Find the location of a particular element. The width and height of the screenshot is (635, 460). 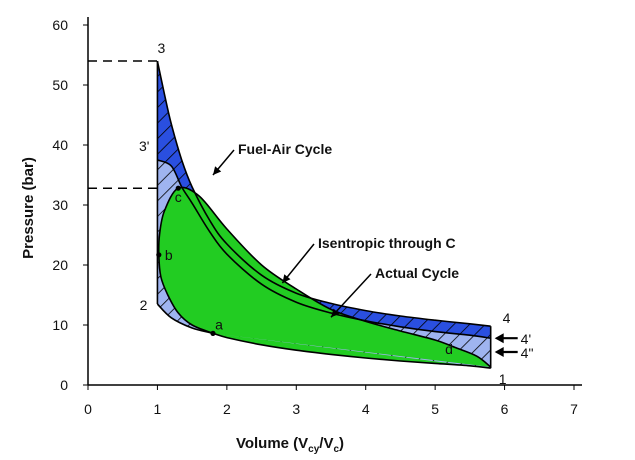

x-tick-label: 4 is located at coordinates (366, 409).